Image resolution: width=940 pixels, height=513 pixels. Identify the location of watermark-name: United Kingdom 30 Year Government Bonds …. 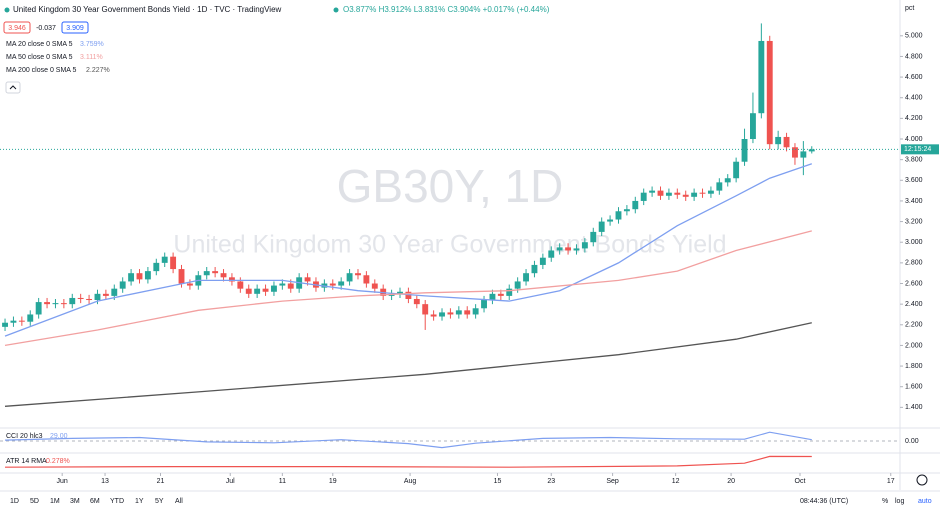
(449, 245).